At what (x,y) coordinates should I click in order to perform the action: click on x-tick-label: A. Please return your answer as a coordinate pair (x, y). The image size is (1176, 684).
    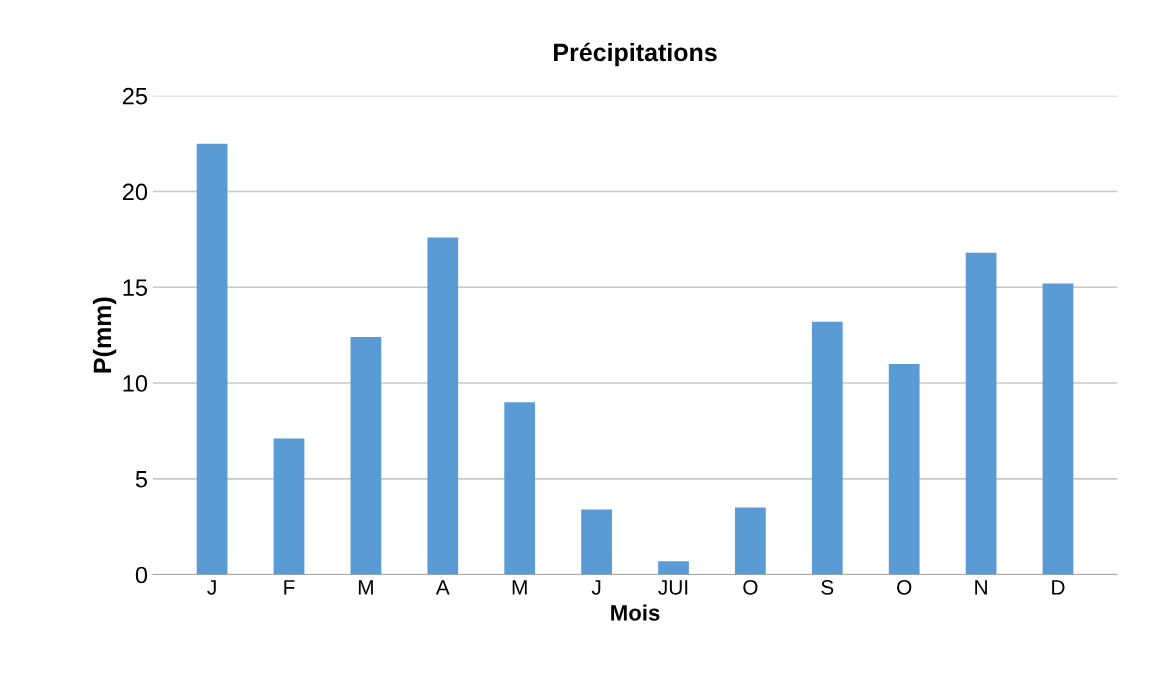
    Looking at the image, I should click on (442, 587).